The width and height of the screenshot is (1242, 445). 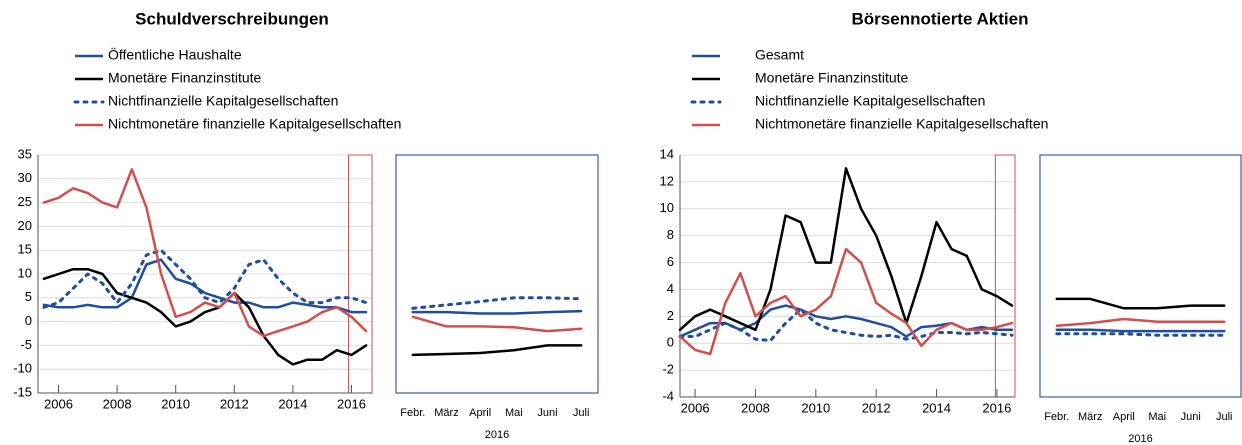 I want to click on y-tick-label: -4, so click(x=668, y=395).